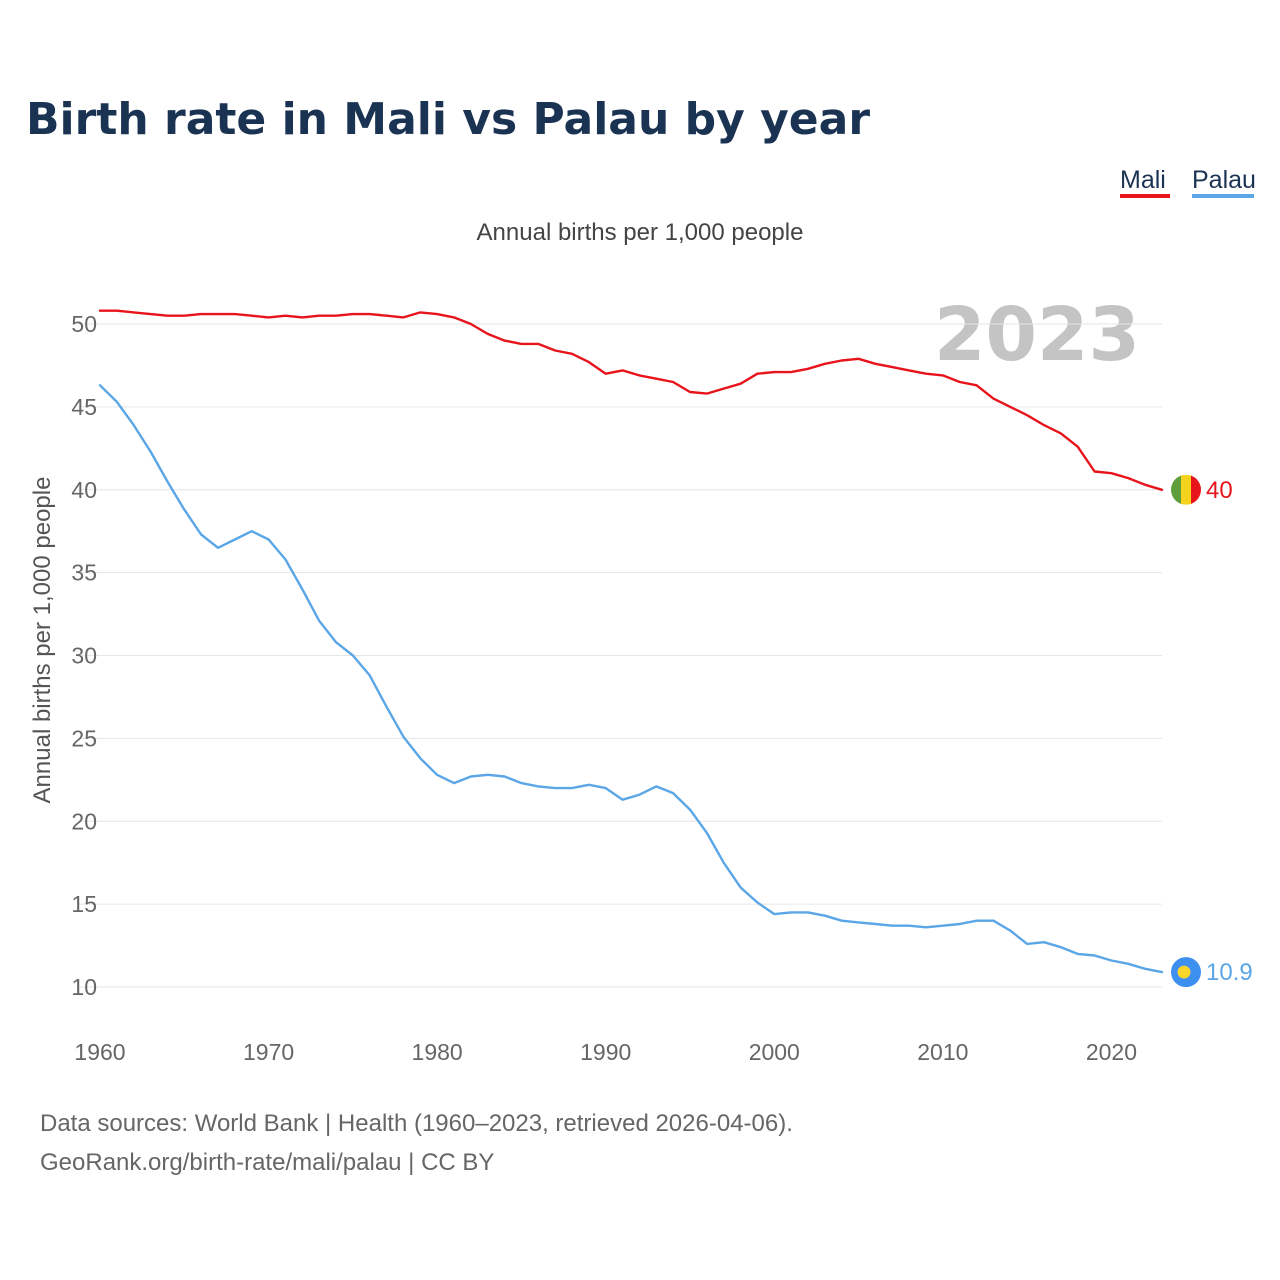  Describe the element at coordinates (84, 738) in the screenshot. I see `y-tick-label: 25` at that location.